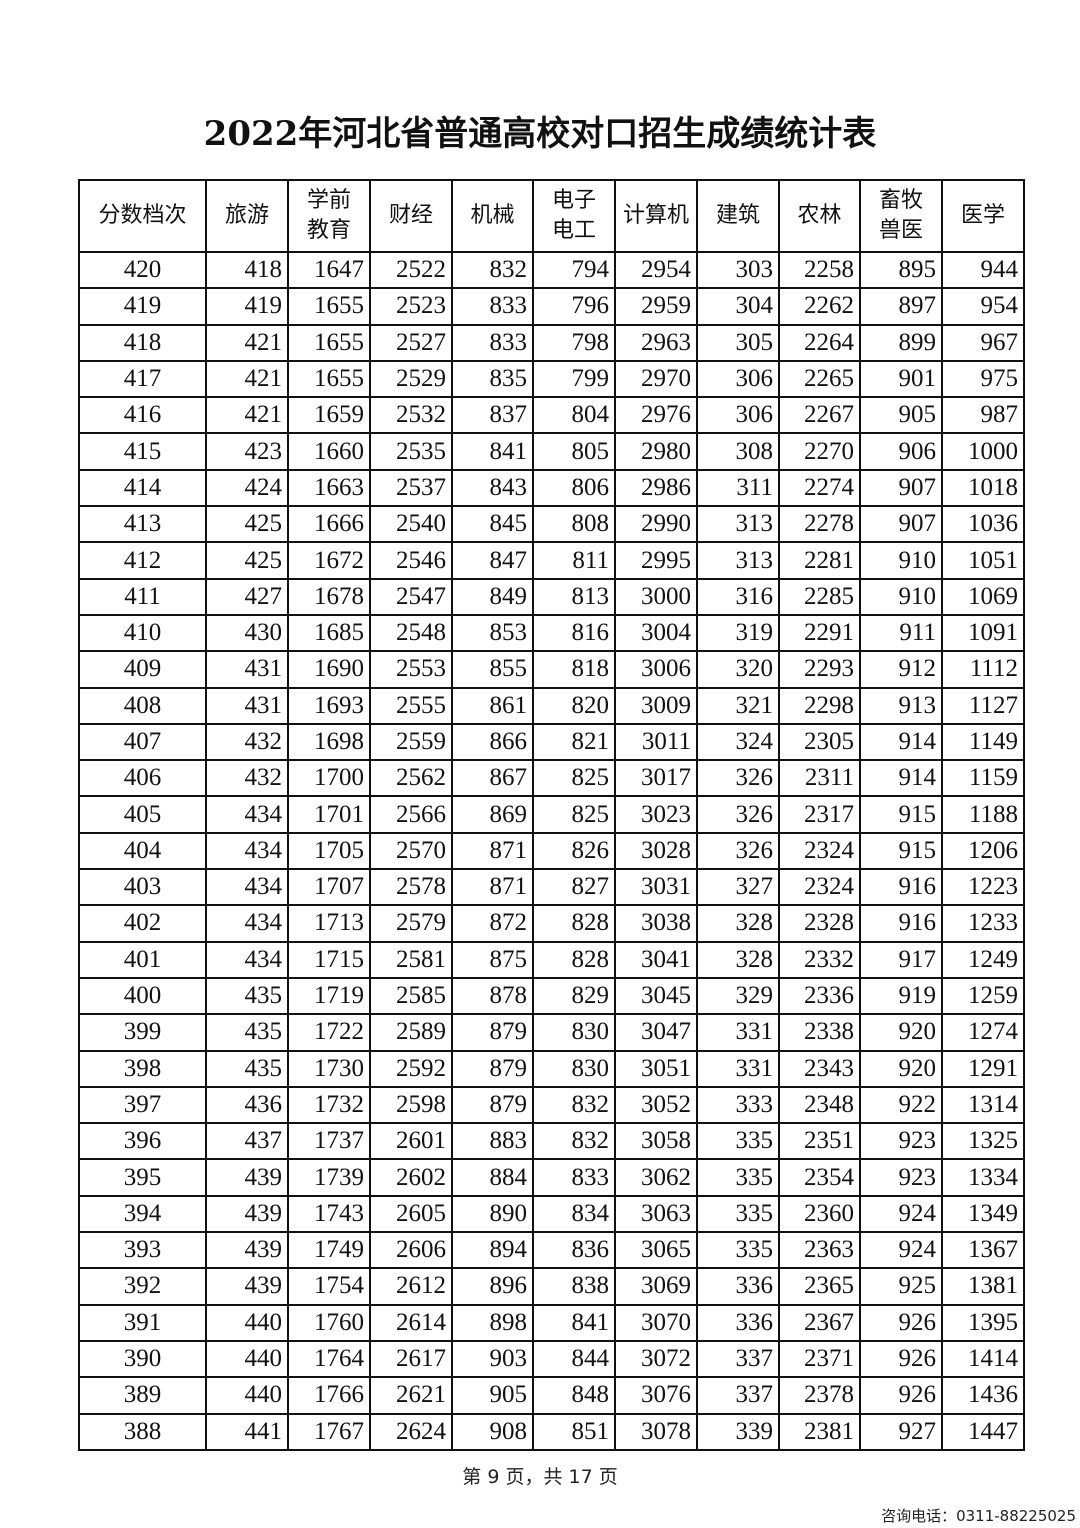  Describe the element at coordinates (656, 1250) in the screenshot. I see `rank-cell: 3065` at that location.